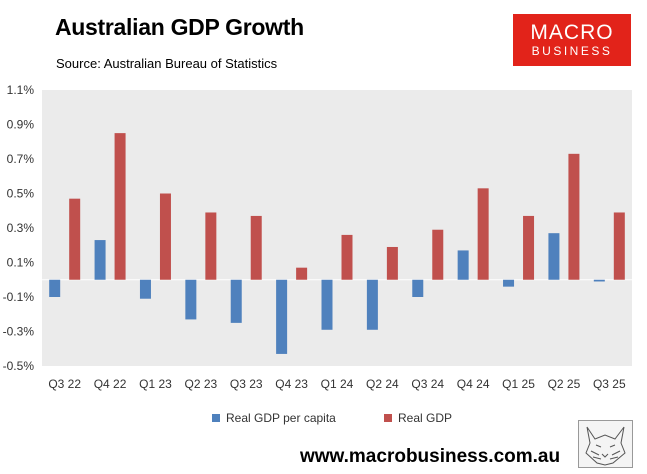  Describe the element at coordinates (572, 51) in the screenshot. I see `logo-line-2: BUSINESS` at that location.